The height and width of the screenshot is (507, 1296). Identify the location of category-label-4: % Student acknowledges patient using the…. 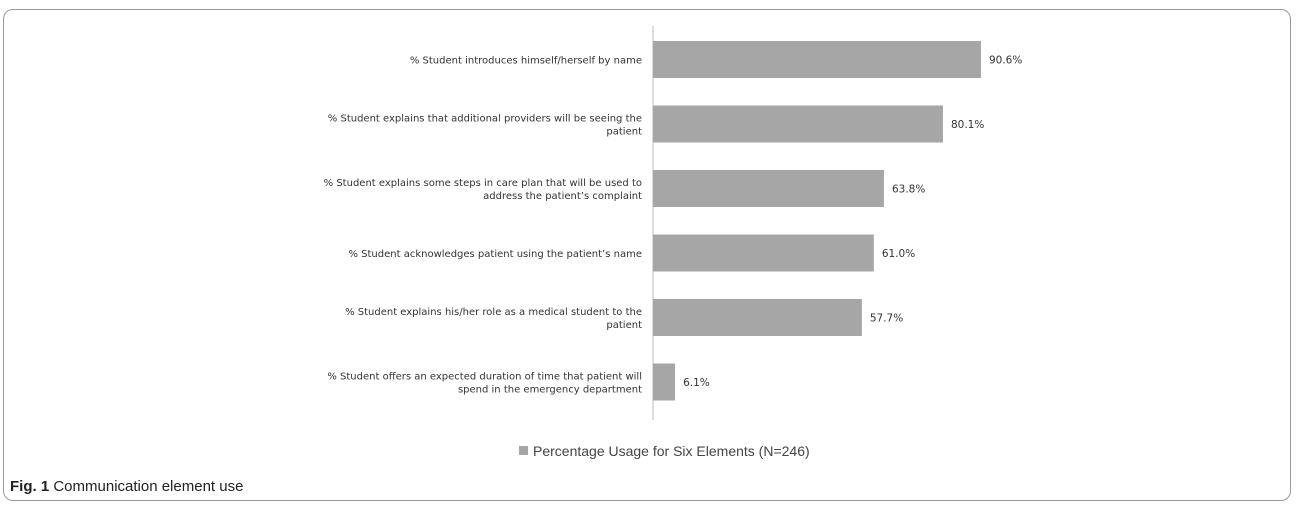
(495, 254).